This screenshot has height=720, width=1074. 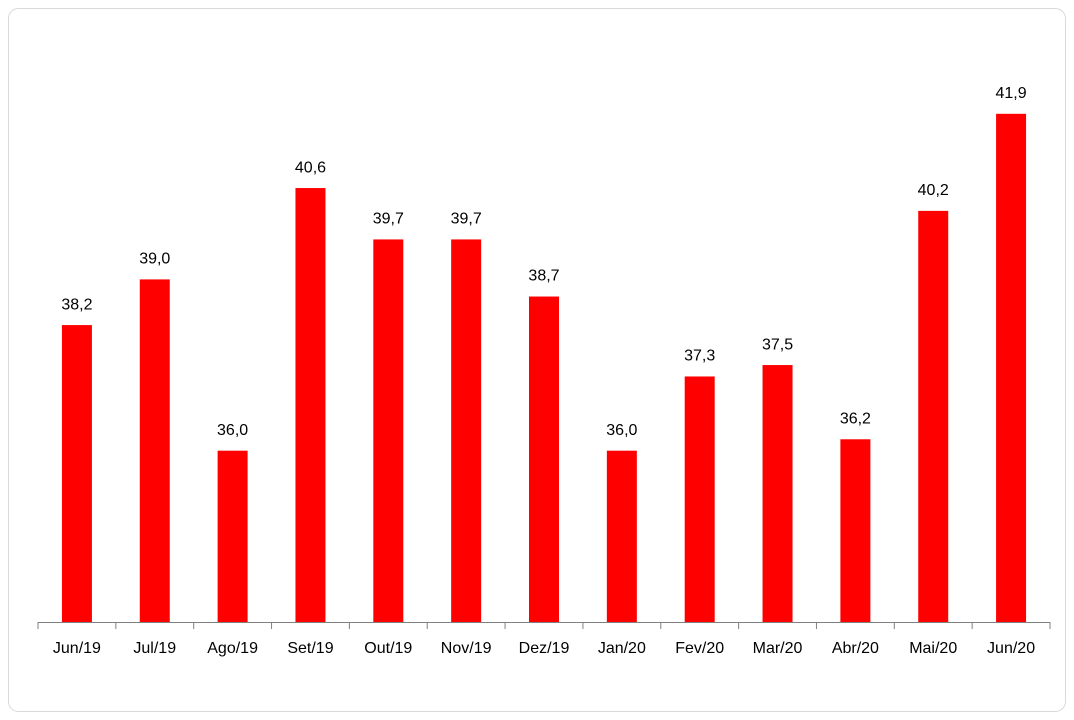 I want to click on data-label: 38,7, so click(x=543, y=276).